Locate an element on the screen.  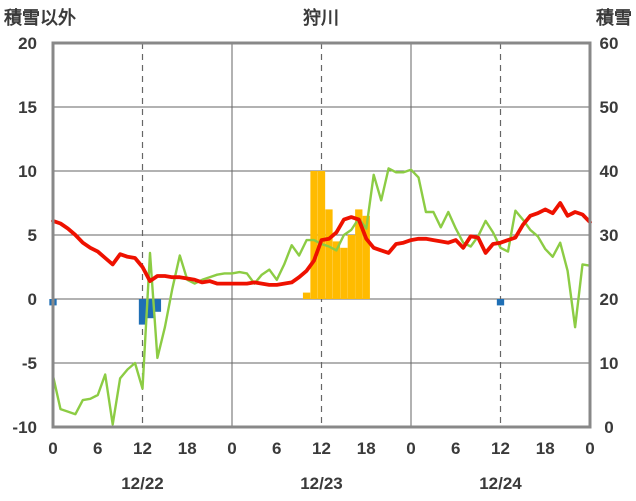
left-tick-label: 15 is located at coordinates (27, 107).